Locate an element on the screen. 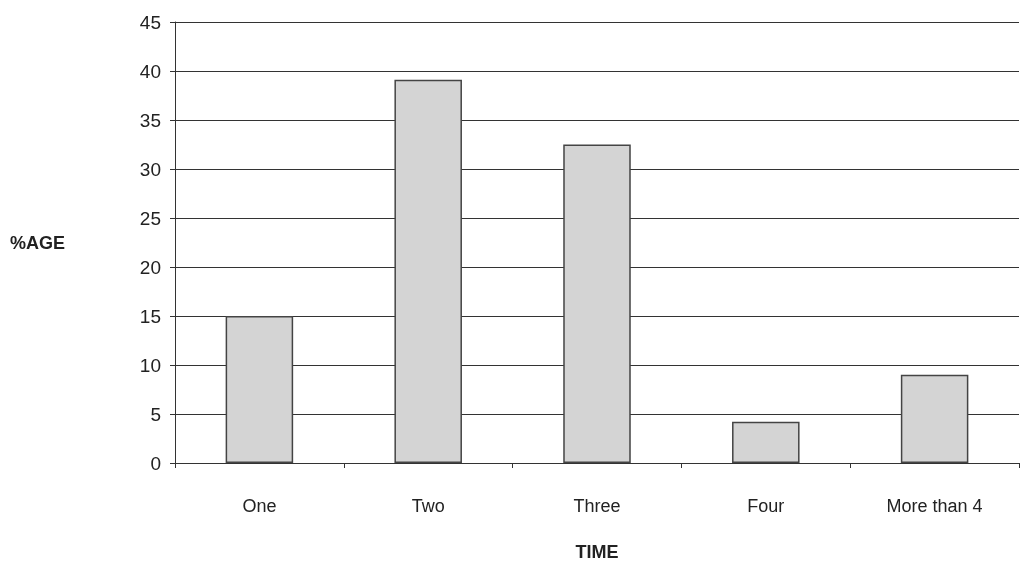 The width and height of the screenshot is (1021, 582). y-tick-label: 0 is located at coordinates (155, 463).